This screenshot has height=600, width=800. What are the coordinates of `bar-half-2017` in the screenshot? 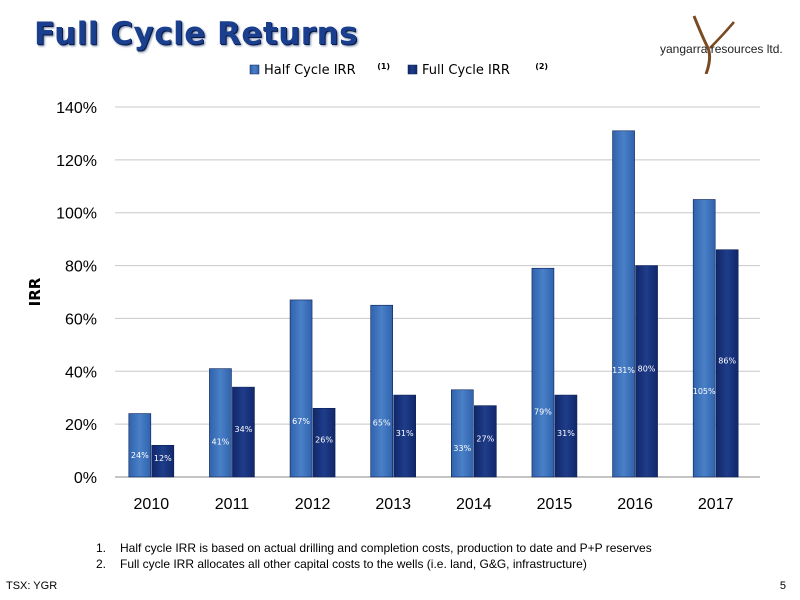 It's located at (704, 338).